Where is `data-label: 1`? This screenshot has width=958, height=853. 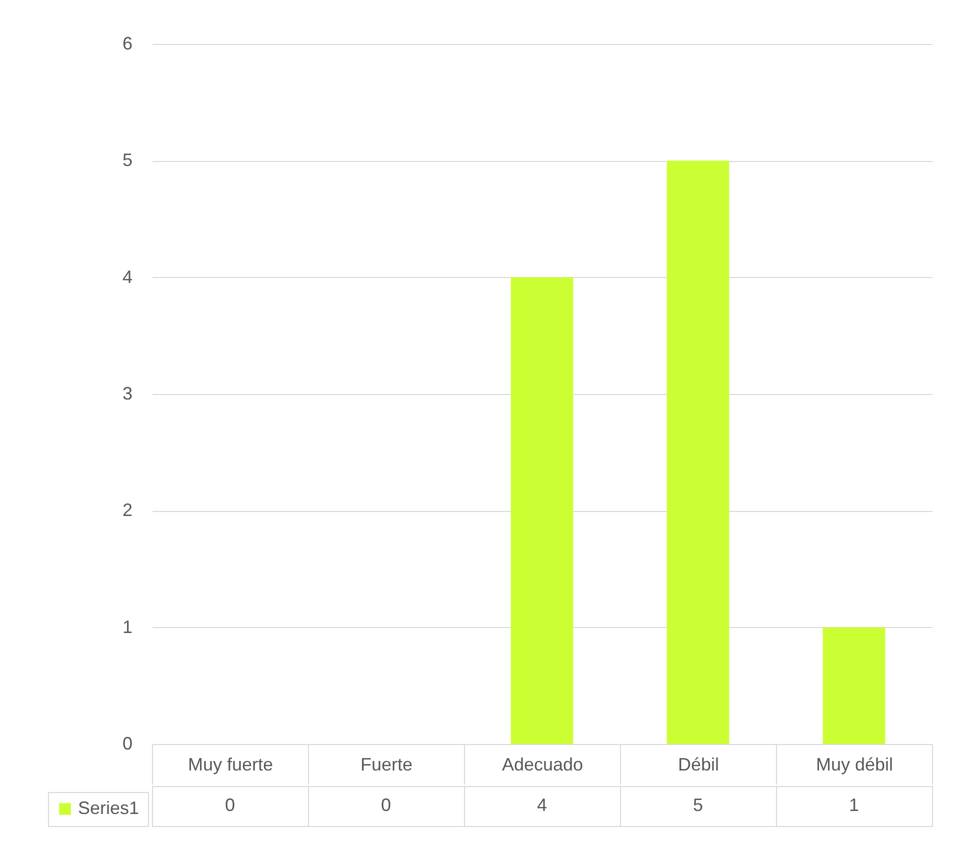
data-label: 1 is located at coordinates (854, 805).